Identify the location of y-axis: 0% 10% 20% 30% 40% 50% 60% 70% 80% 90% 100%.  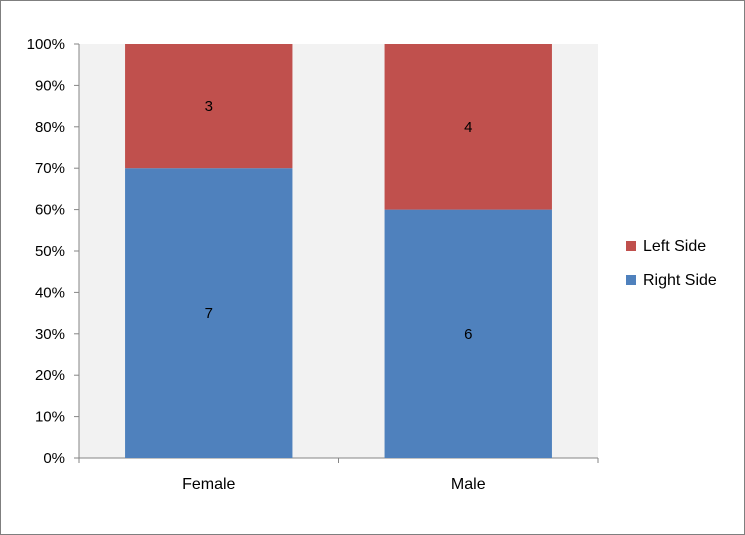
(53, 251).